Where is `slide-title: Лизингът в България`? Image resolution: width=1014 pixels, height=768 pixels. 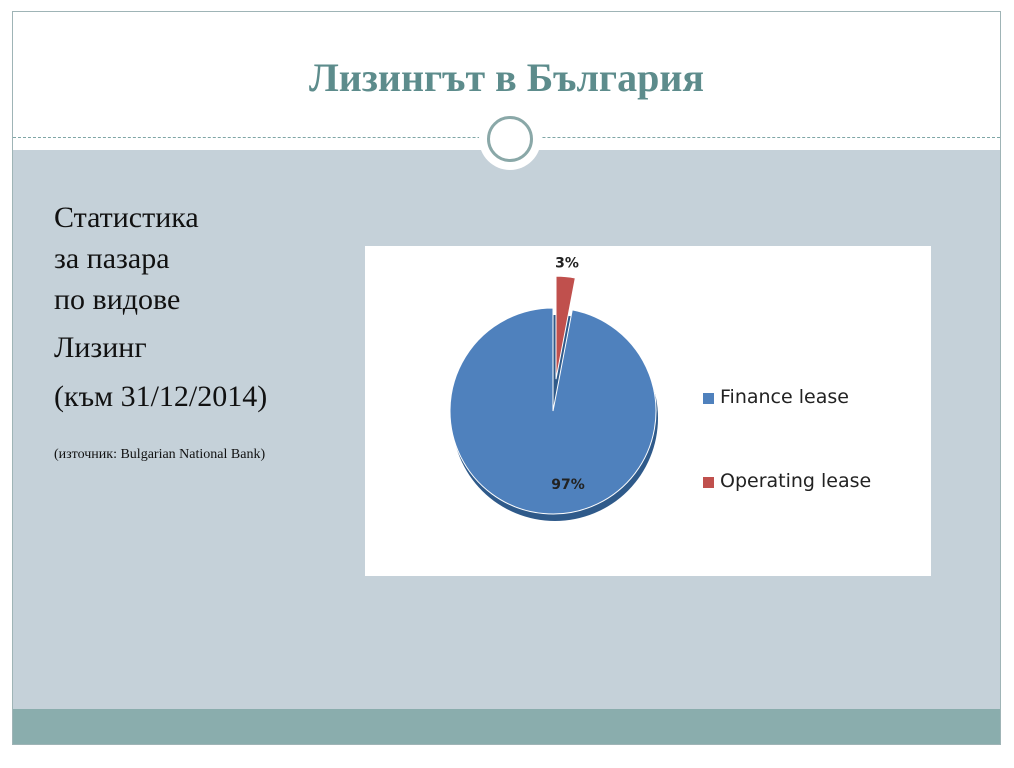
slide-title: Лизингът в България is located at coordinates (506, 77).